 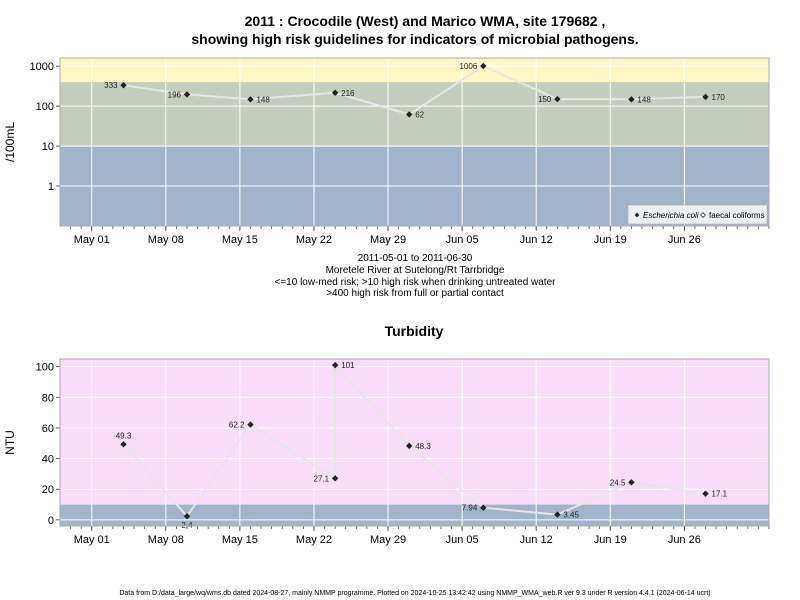 What do you see at coordinates (671, 215) in the screenshot?
I see `legend-label-ecoli: Escherichia coli` at bounding box center [671, 215].